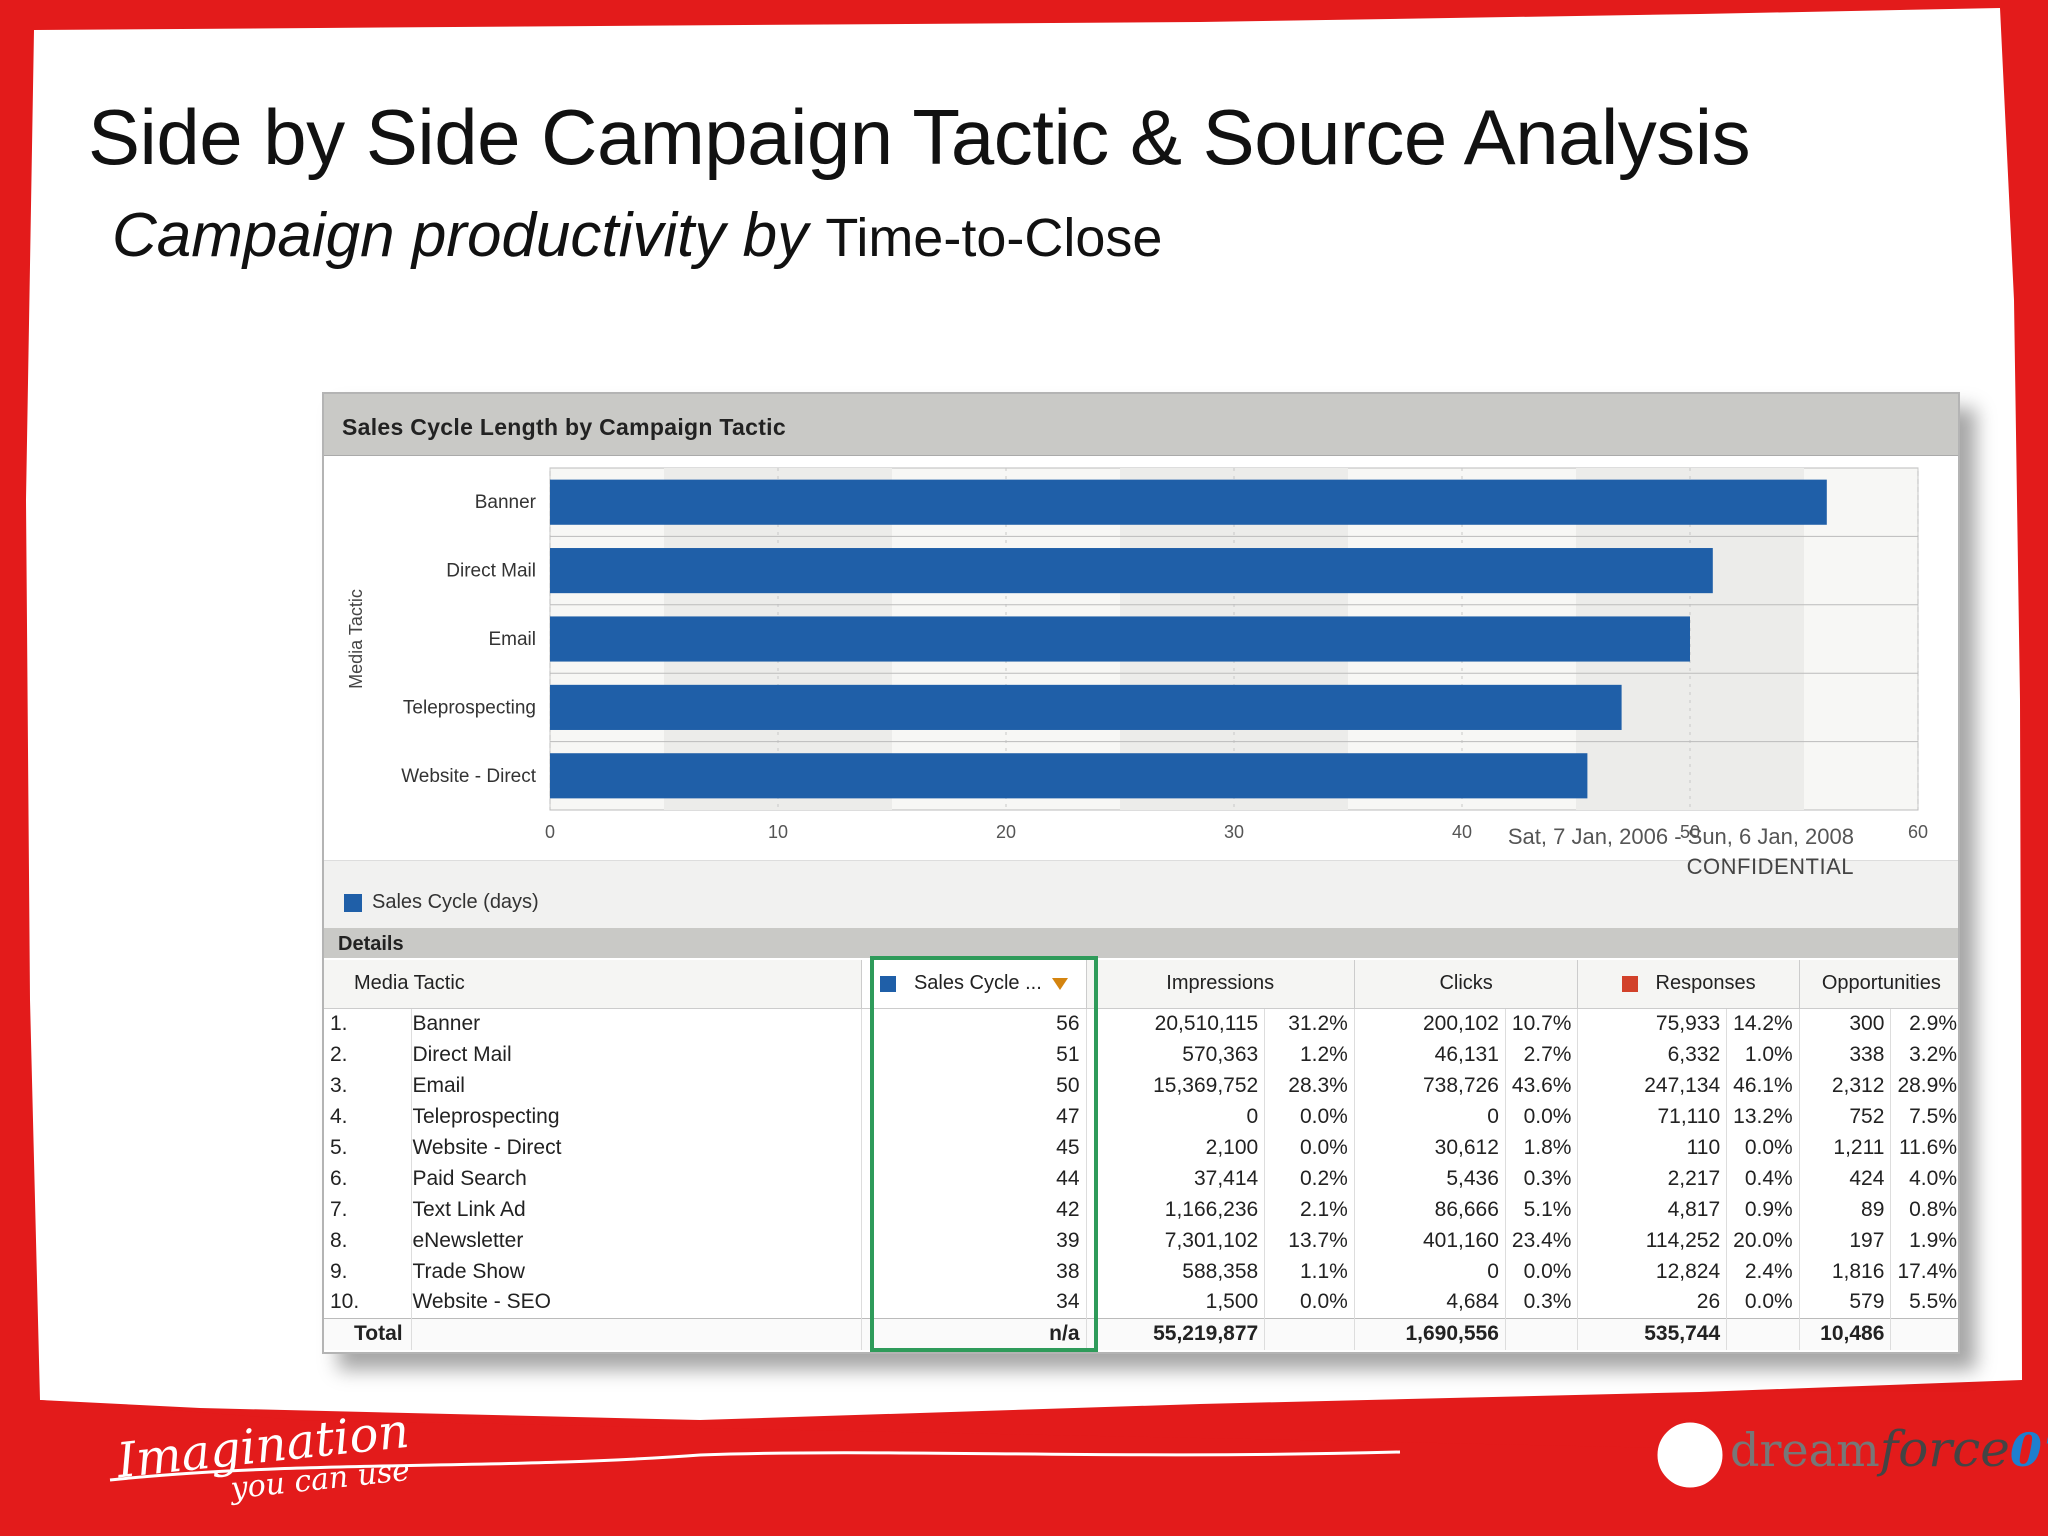 This screenshot has width=2048, height=1536. What do you see at coordinates (1845, 1178) in the screenshot?
I see `row-opportunities: 424` at bounding box center [1845, 1178].